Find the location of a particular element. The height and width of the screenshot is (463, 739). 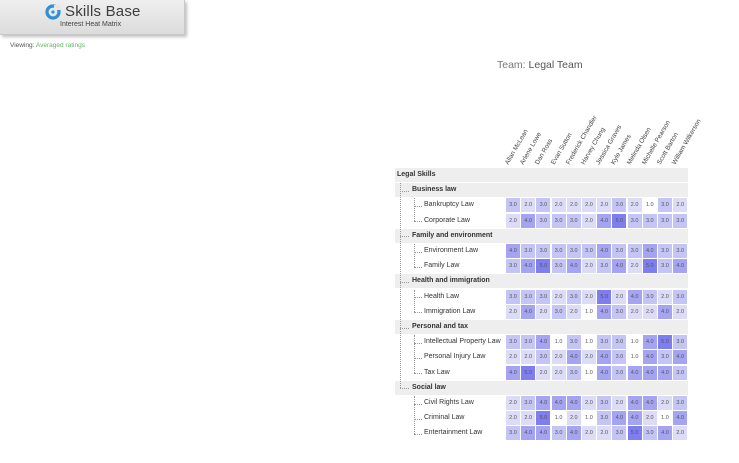

skill-label: Immigration Law is located at coordinates (450, 311).